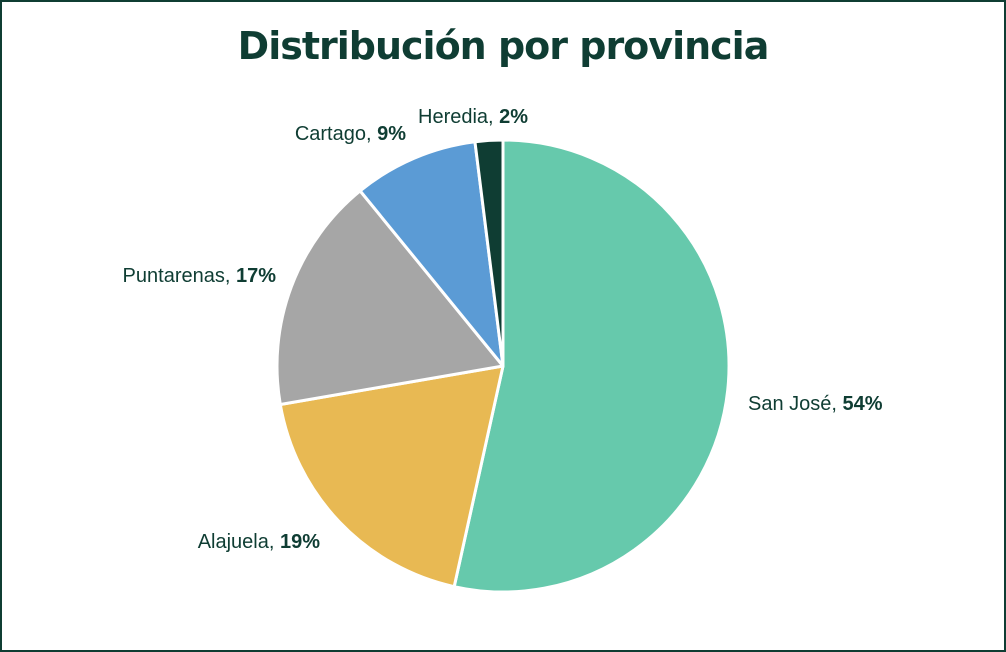  What do you see at coordinates (489, 253) in the screenshot?
I see `pie-slice-heredia` at bounding box center [489, 253].